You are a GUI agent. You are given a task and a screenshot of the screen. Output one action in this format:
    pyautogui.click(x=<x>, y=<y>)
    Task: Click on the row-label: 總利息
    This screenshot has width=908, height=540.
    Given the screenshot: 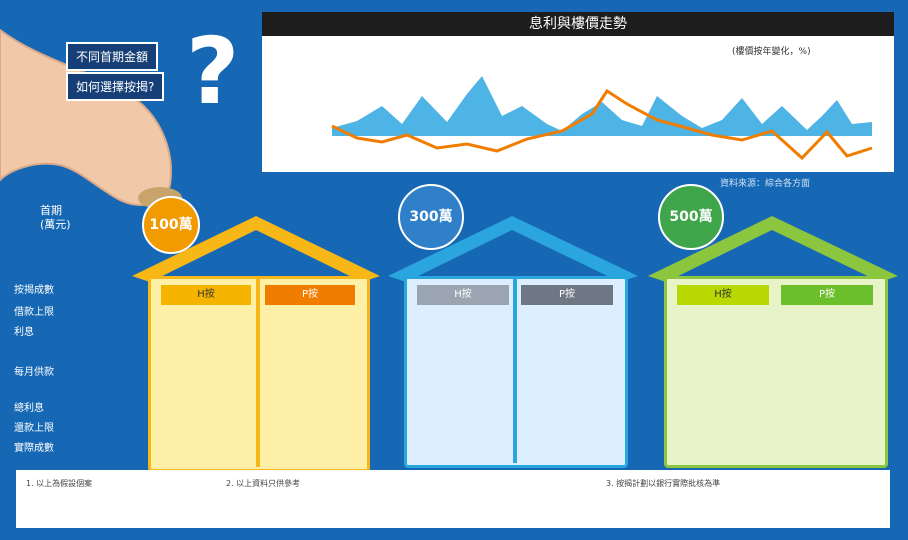 What is the action you would take?
    pyautogui.click(x=29, y=408)
    